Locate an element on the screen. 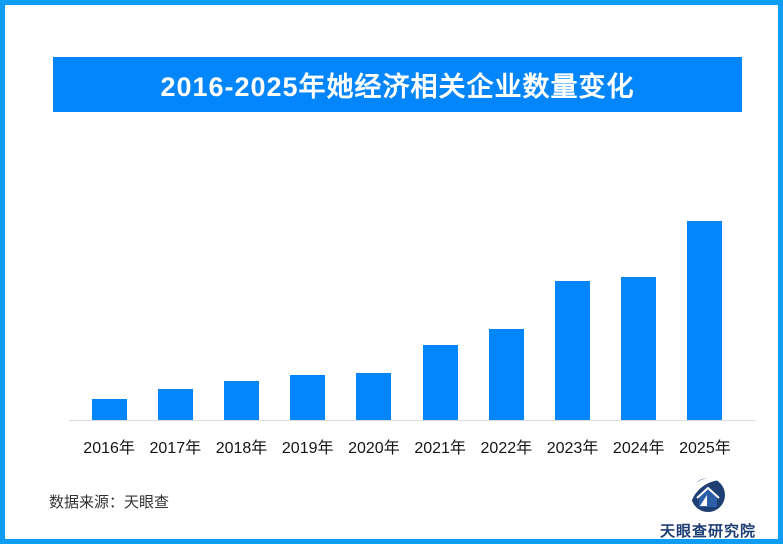 The height and width of the screenshot is (544, 783). bar-2020年 is located at coordinates (374, 397).